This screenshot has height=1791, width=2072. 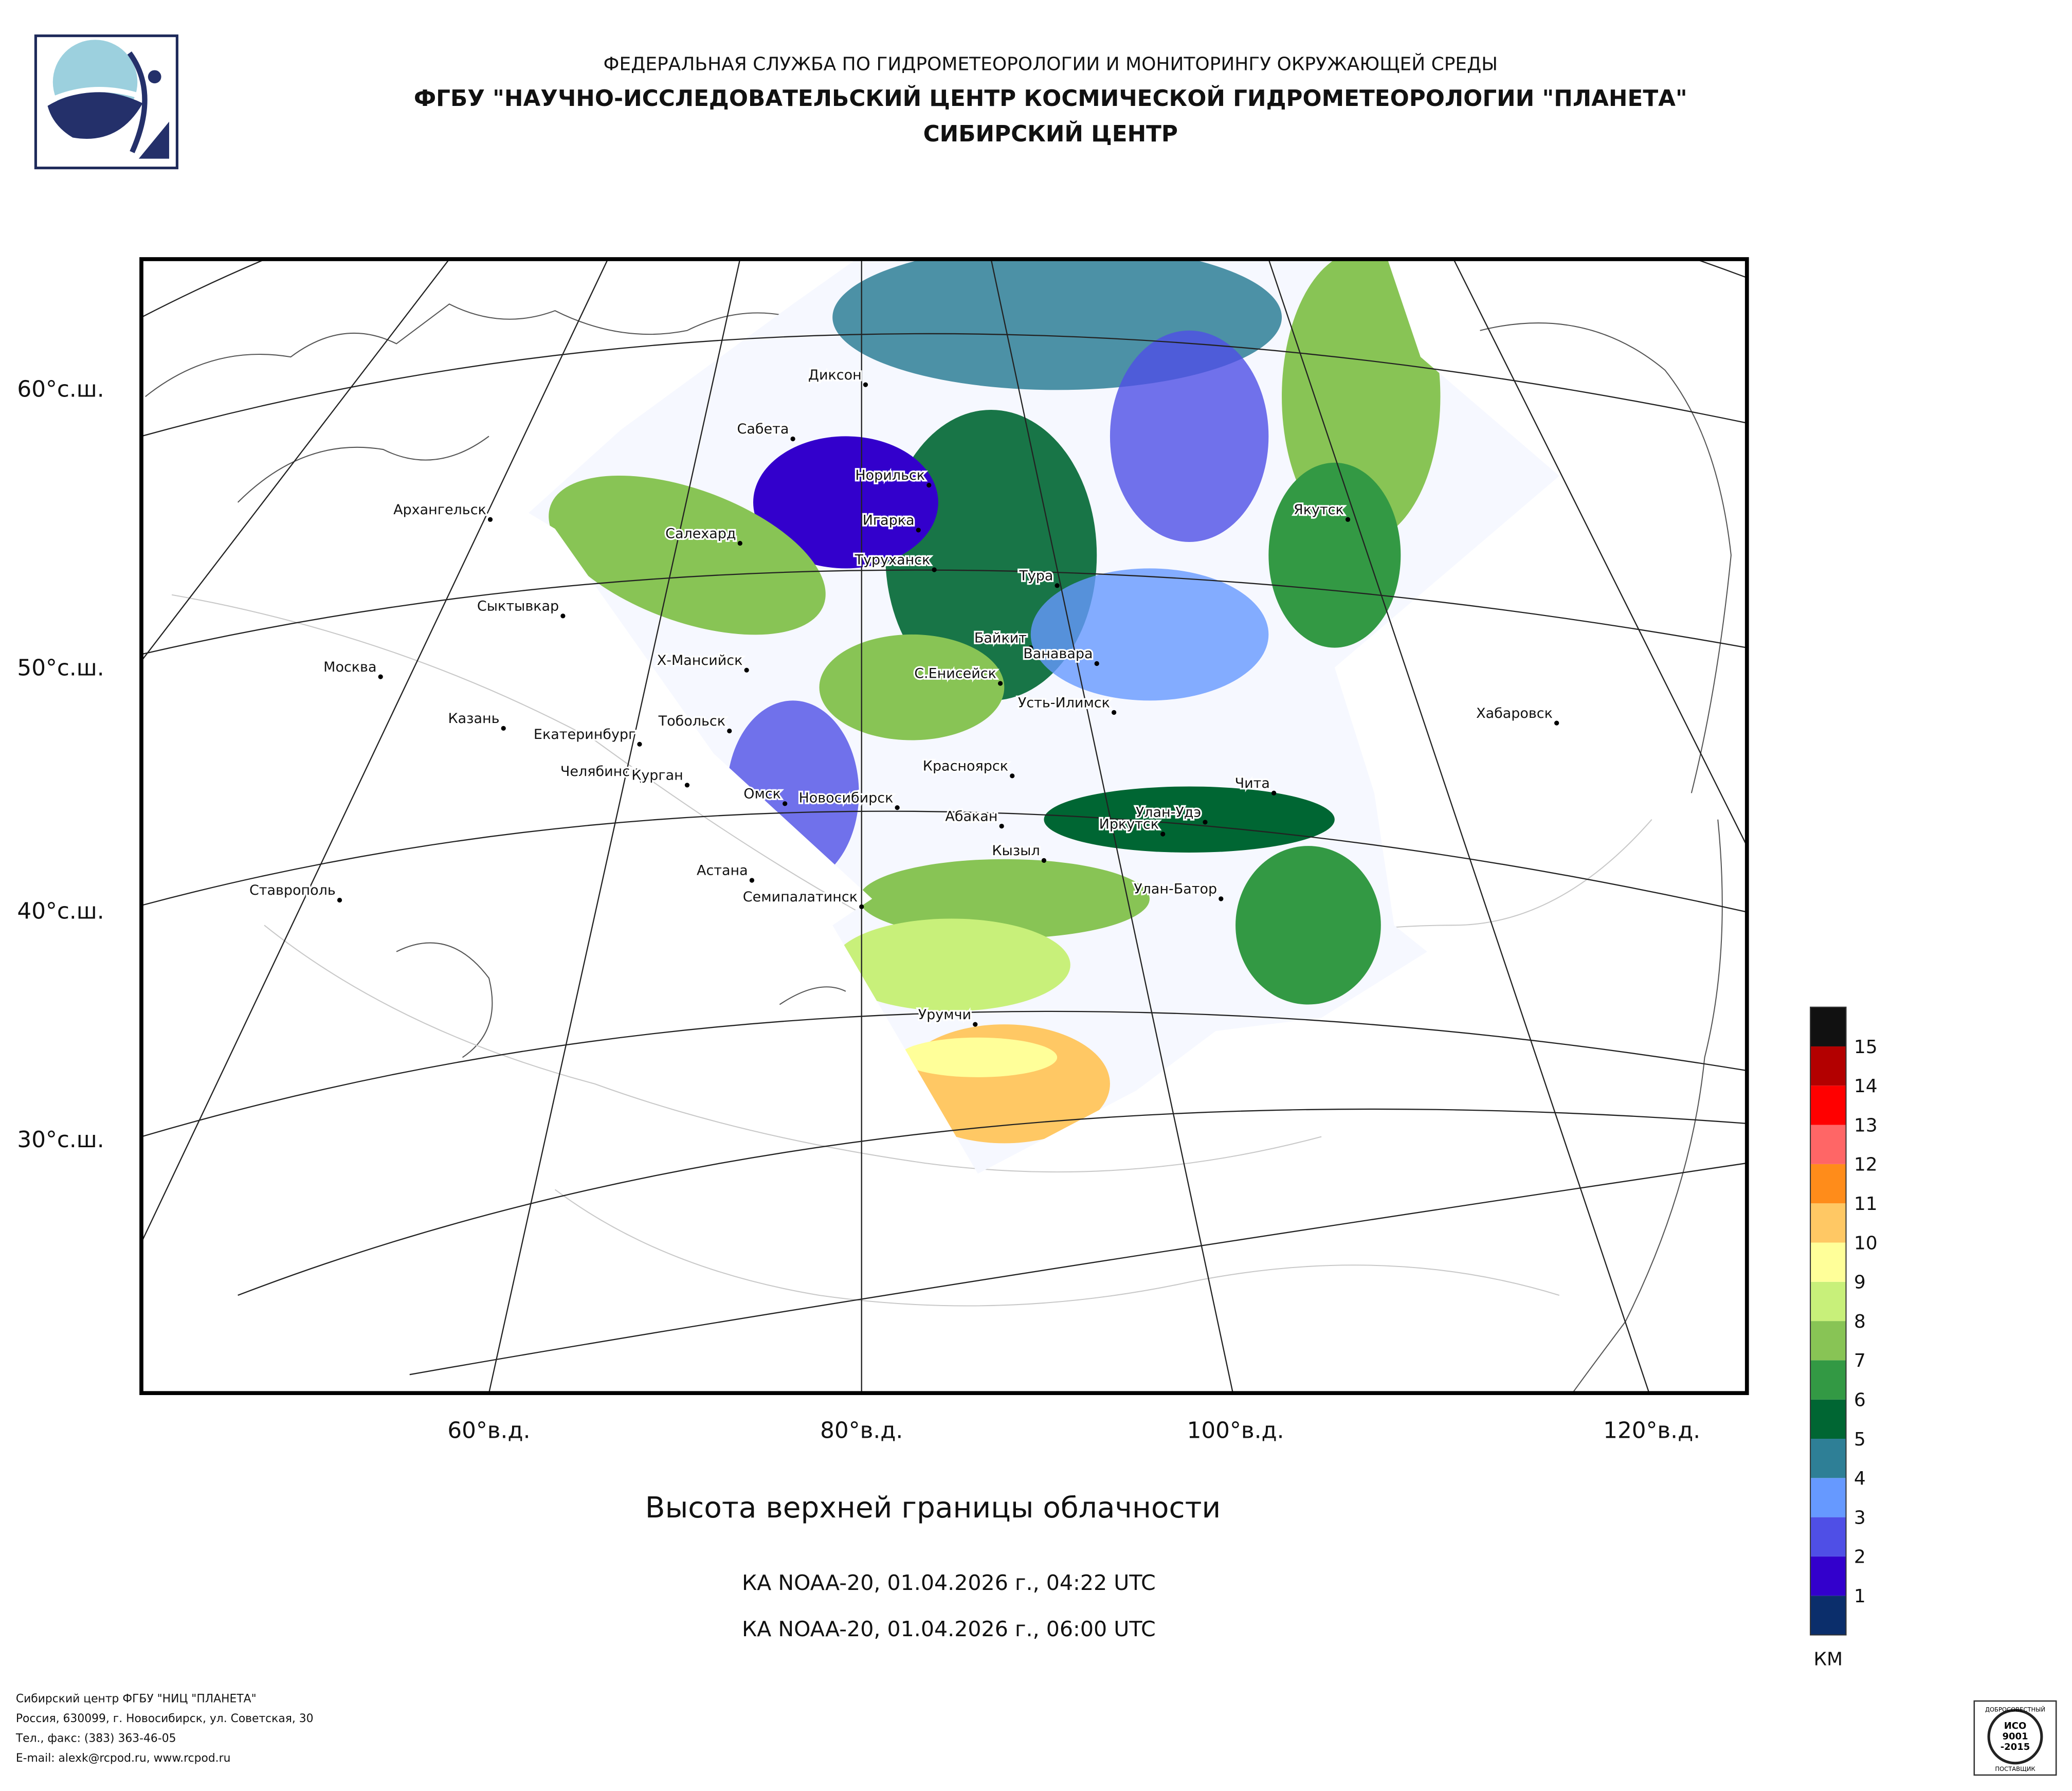 What do you see at coordinates (657, 776) in the screenshot?
I see `city-label: Курган` at bounding box center [657, 776].